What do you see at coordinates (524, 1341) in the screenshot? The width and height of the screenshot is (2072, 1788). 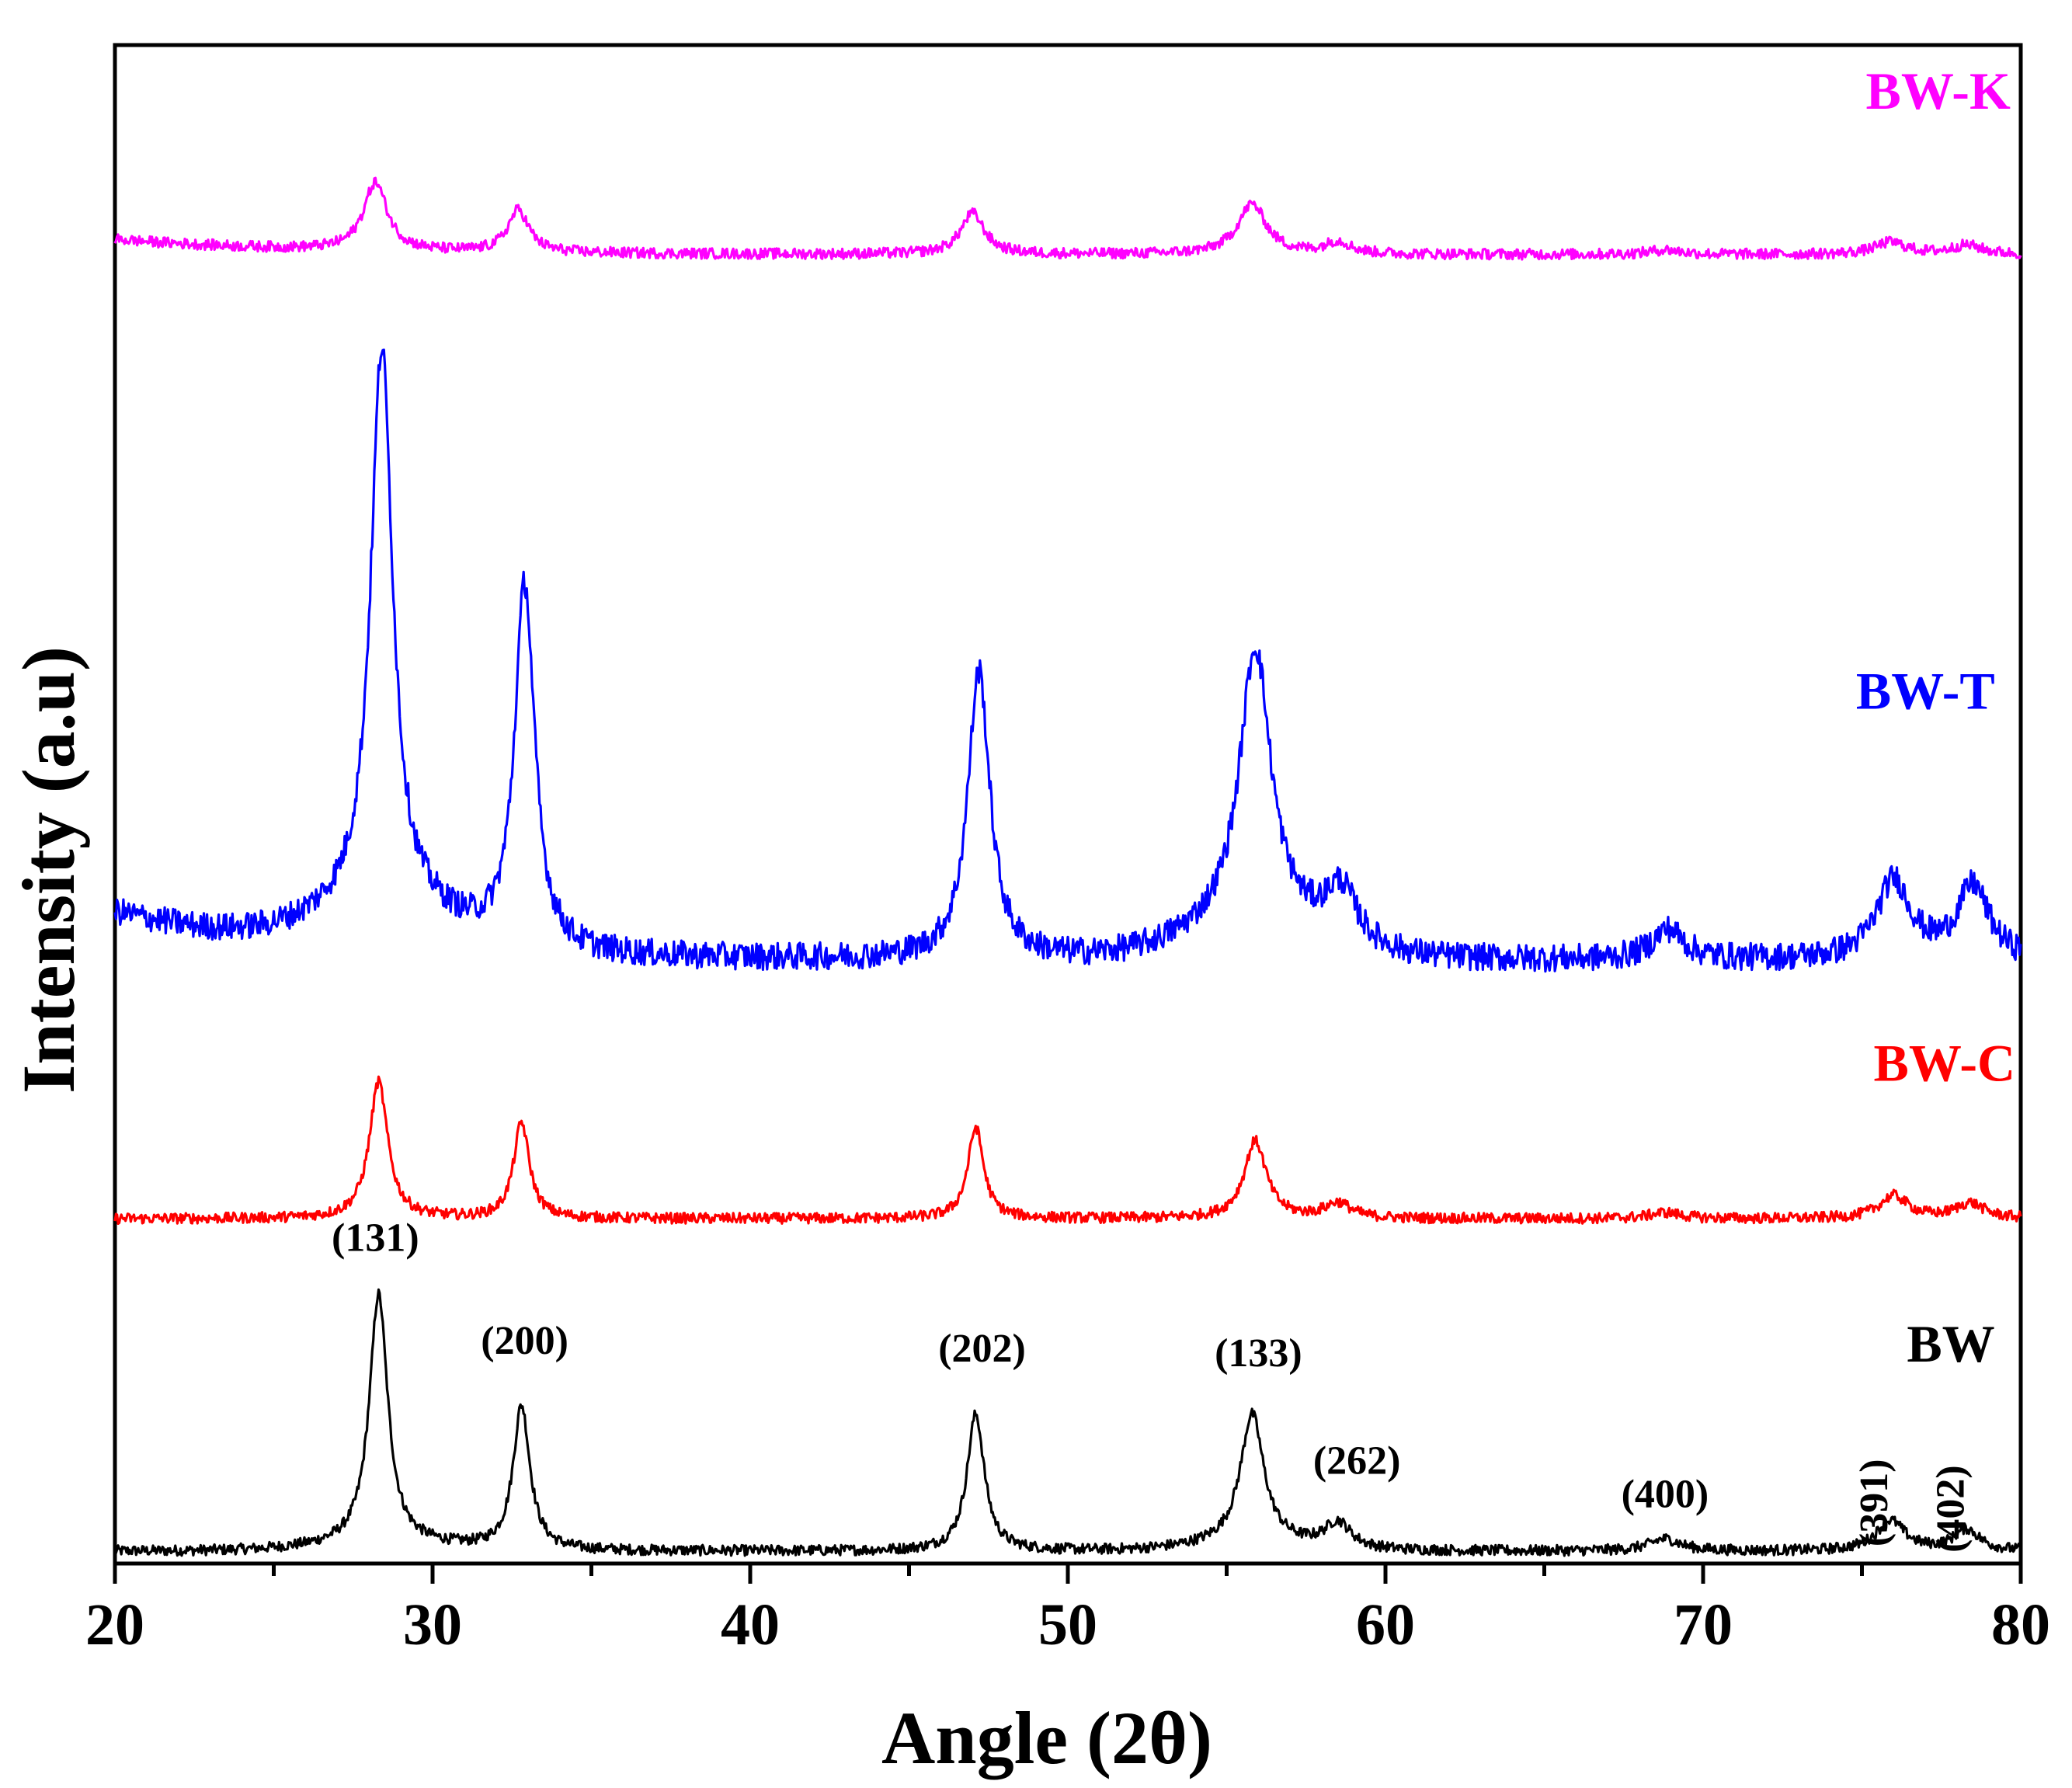 I see `hkl-annotation: (200)` at bounding box center [524, 1341].